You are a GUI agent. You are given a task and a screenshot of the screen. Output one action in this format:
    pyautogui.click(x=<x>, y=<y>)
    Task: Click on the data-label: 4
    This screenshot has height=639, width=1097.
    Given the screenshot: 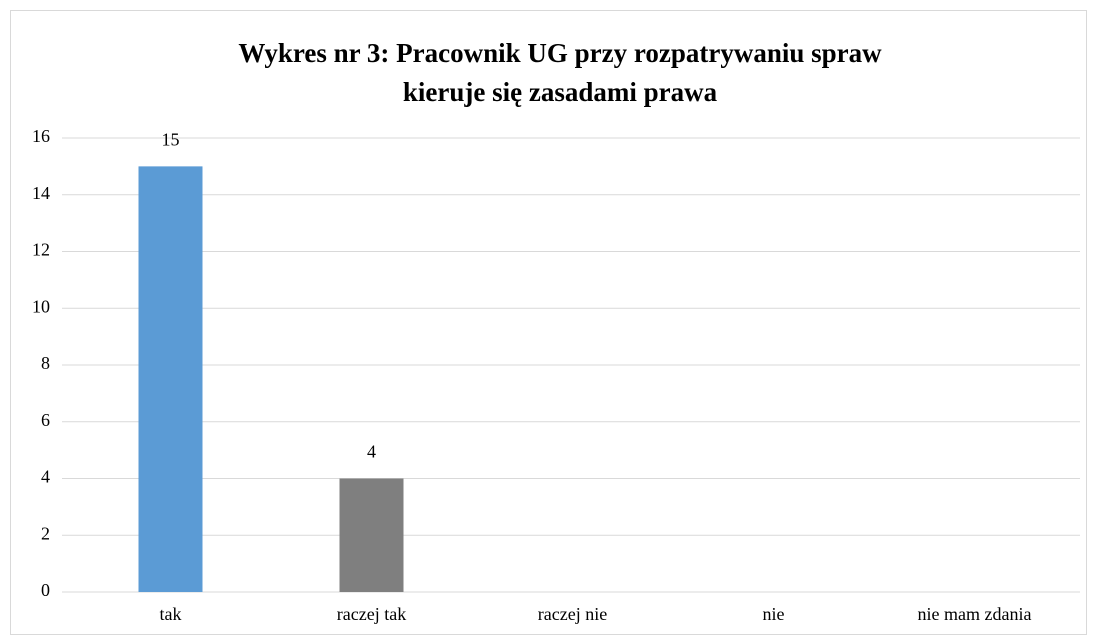 What is the action you would take?
    pyautogui.click(x=371, y=452)
    